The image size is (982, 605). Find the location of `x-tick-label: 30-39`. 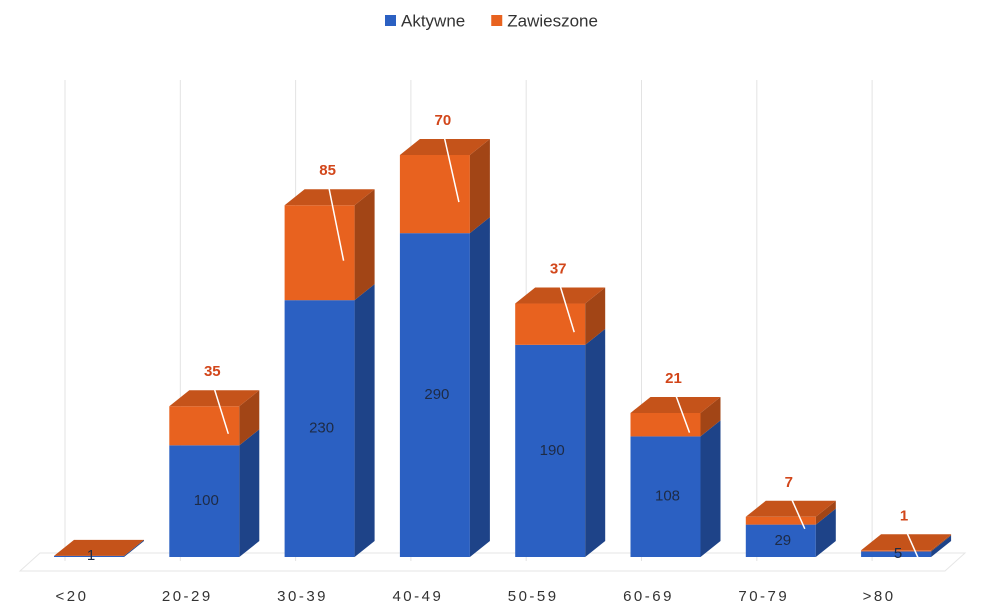

x-tick-label: 30-39 is located at coordinates (302, 596).